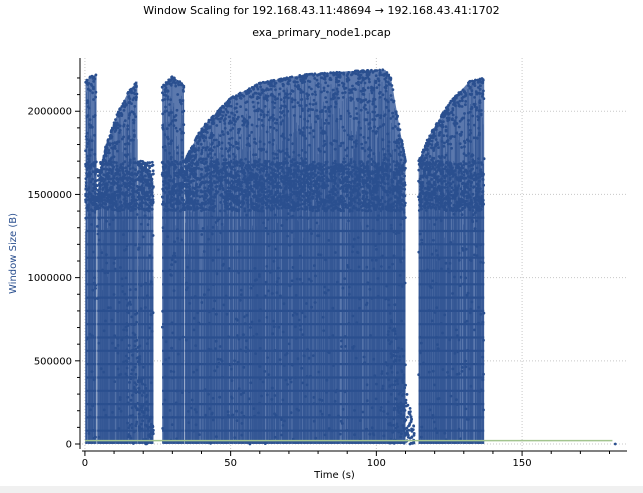 This screenshot has height=493, width=643. Describe the element at coordinates (69, 445) in the screenshot. I see `y-tick-label: 0` at that location.